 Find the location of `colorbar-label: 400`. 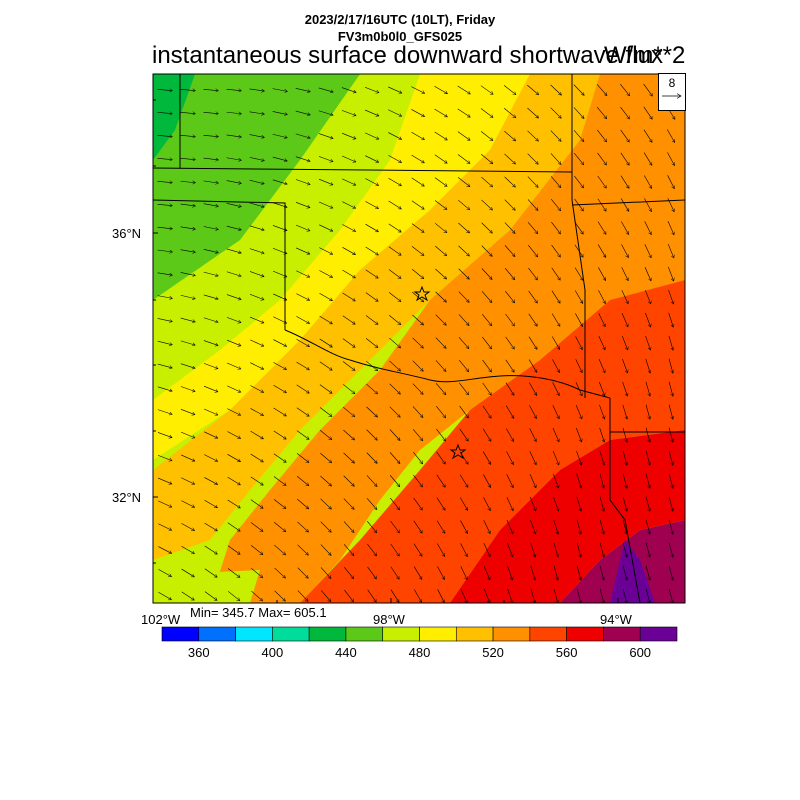

colorbar-label: 400 is located at coordinates (272, 652).